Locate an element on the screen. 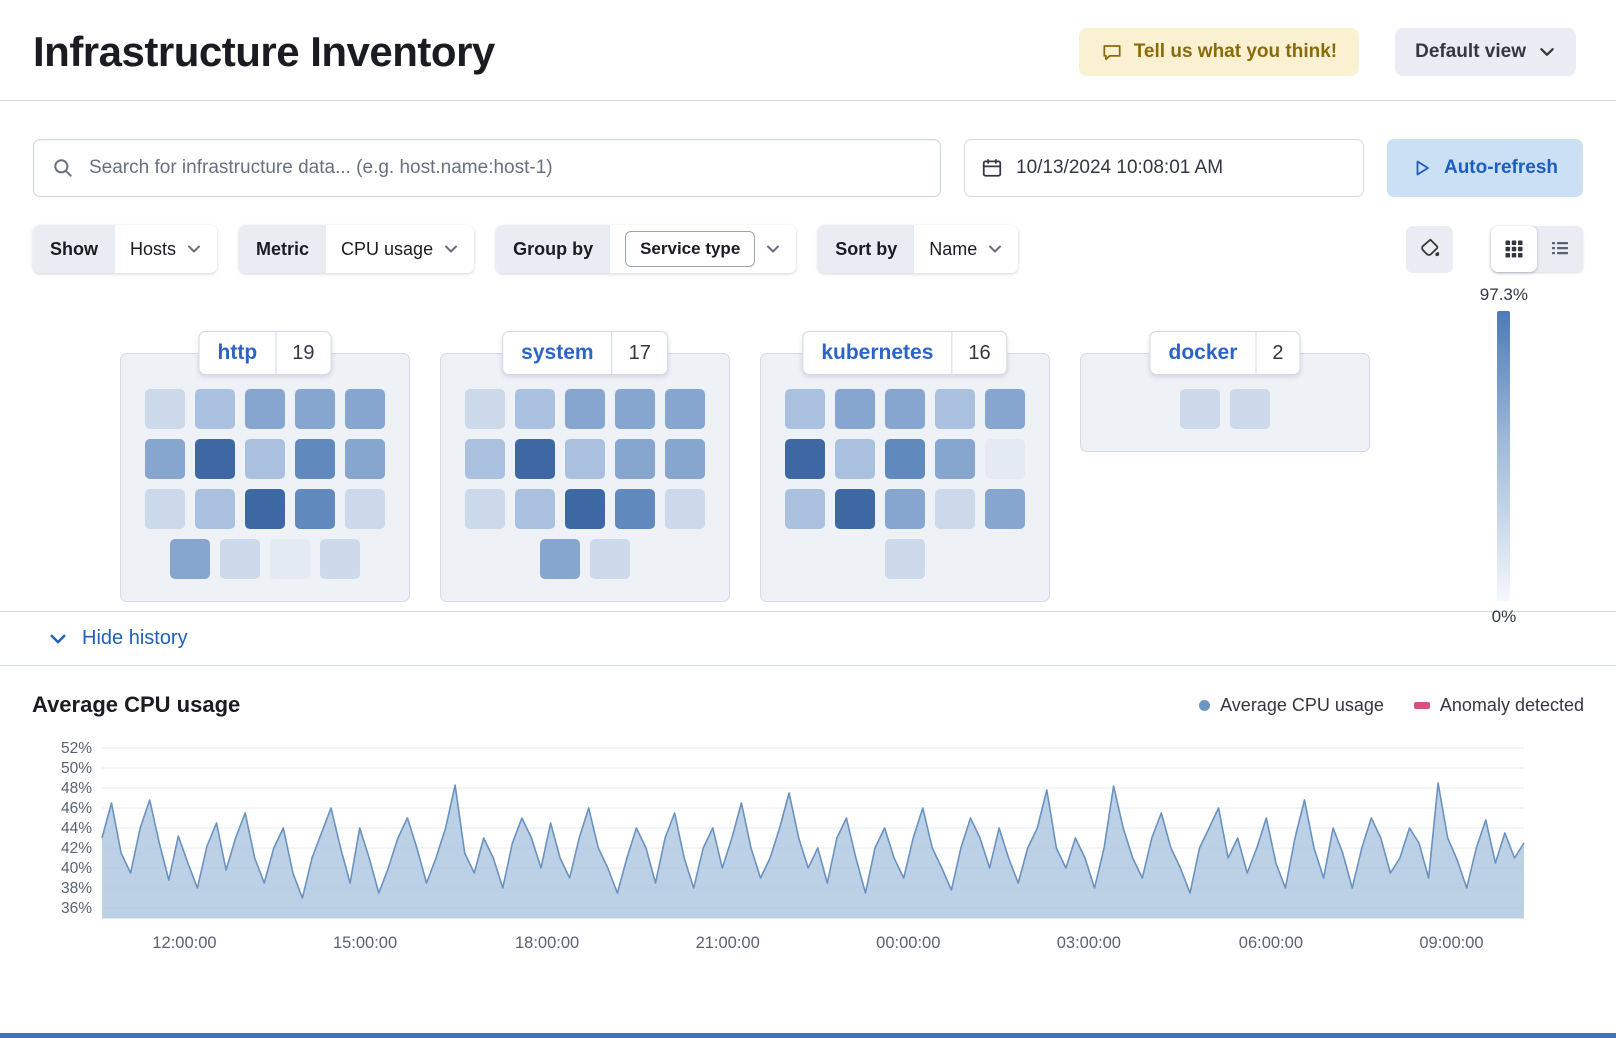 This screenshot has height=1038, width=1616. group-by-dropdown: Service type is located at coordinates (703, 249).